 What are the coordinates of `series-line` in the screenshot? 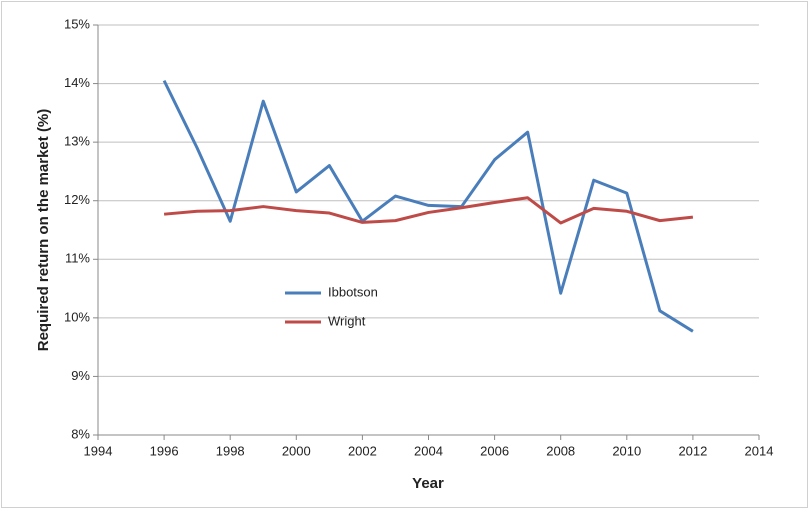 It's located at (428, 210).